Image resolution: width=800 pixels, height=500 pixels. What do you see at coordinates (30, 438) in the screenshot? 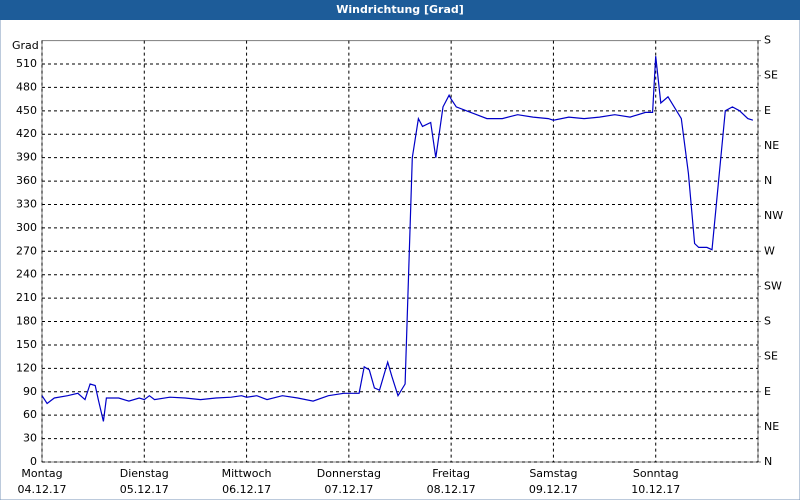
I see `y-tick-label: 30` at bounding box center [30, 438].